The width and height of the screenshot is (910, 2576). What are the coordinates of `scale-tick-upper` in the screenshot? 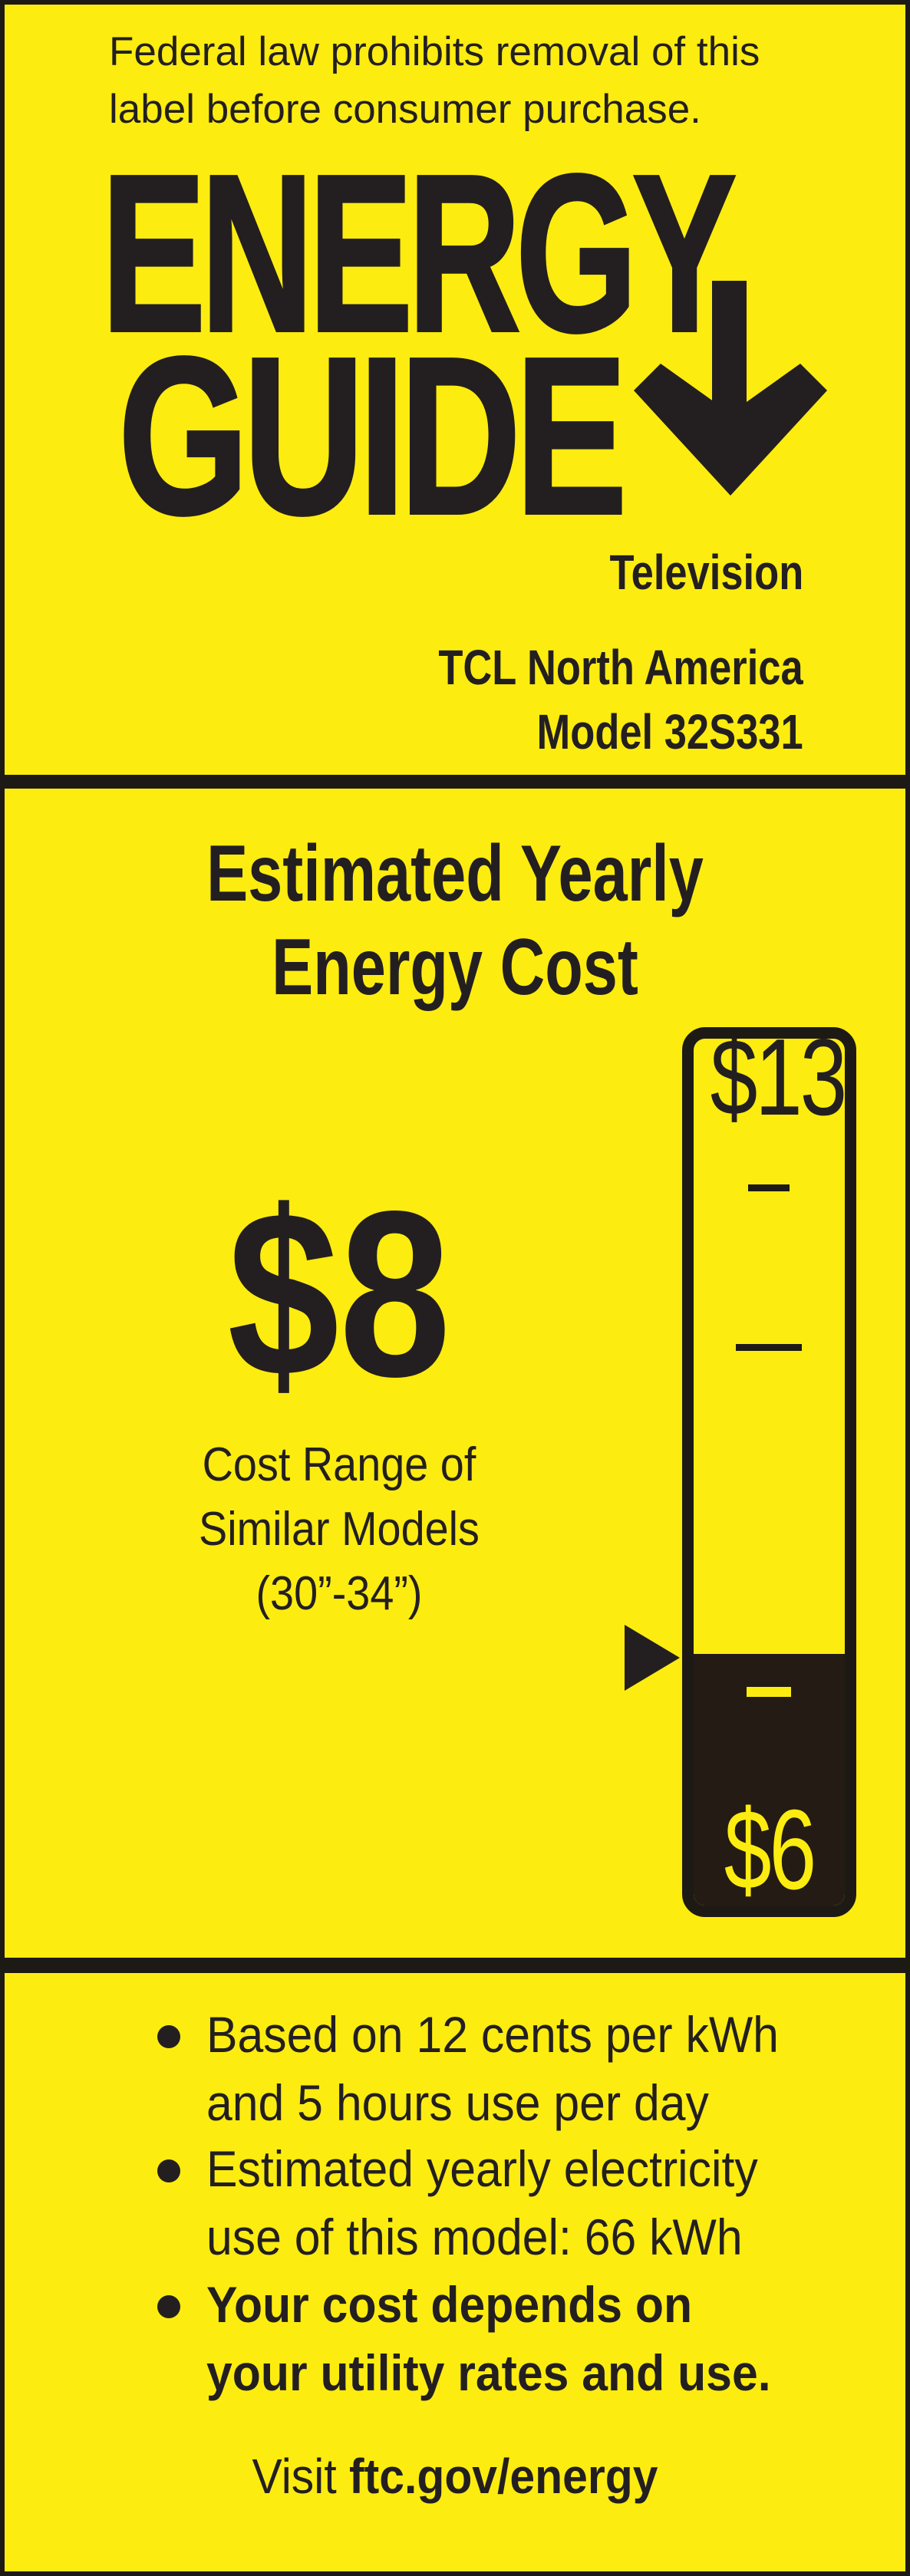 It's located at (769, 1187).